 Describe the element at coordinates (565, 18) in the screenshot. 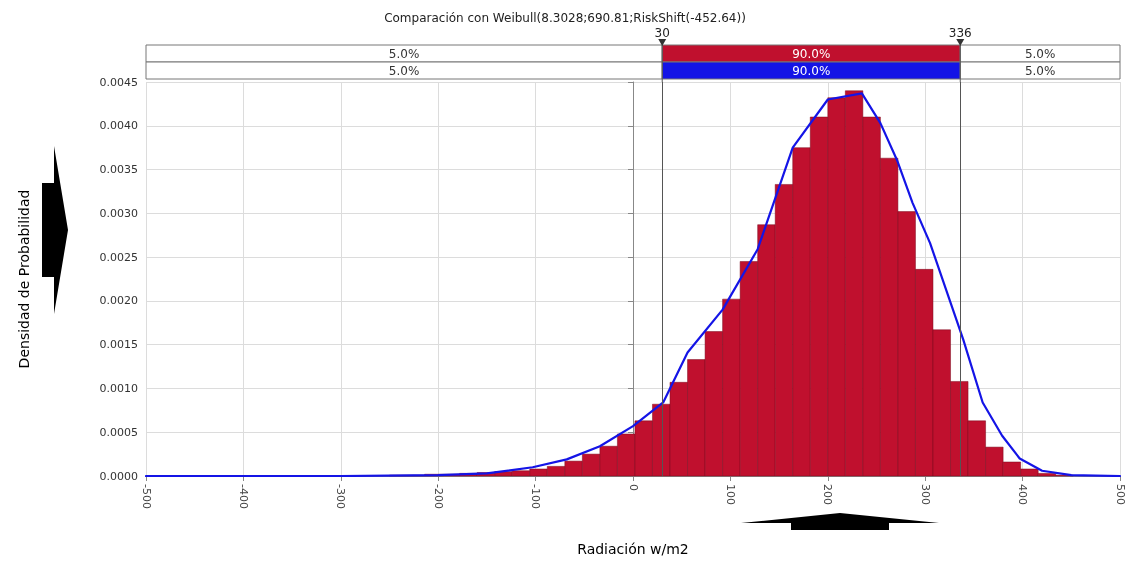

I see `chart-title: Comparación con Weibull(8.3028;690.81;RiskShift(-452.64))` at that location.